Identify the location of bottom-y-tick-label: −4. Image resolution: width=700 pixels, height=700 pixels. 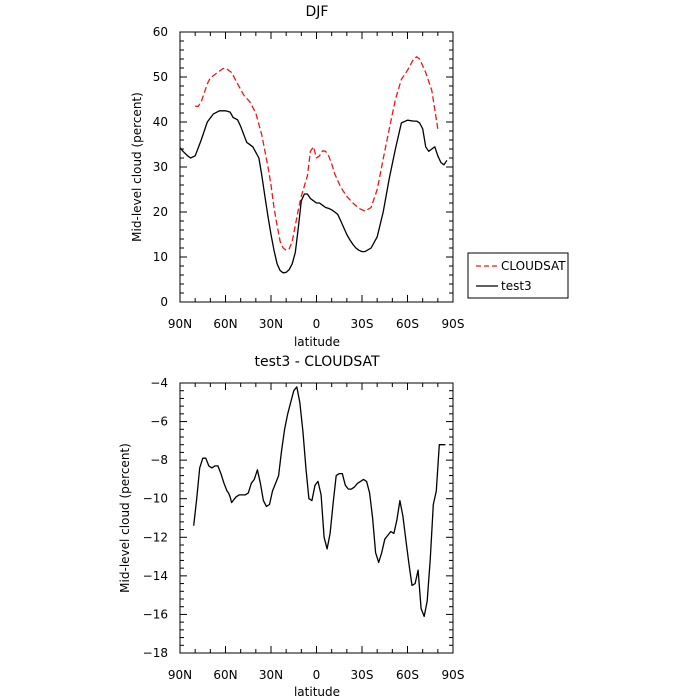
(159, 383).